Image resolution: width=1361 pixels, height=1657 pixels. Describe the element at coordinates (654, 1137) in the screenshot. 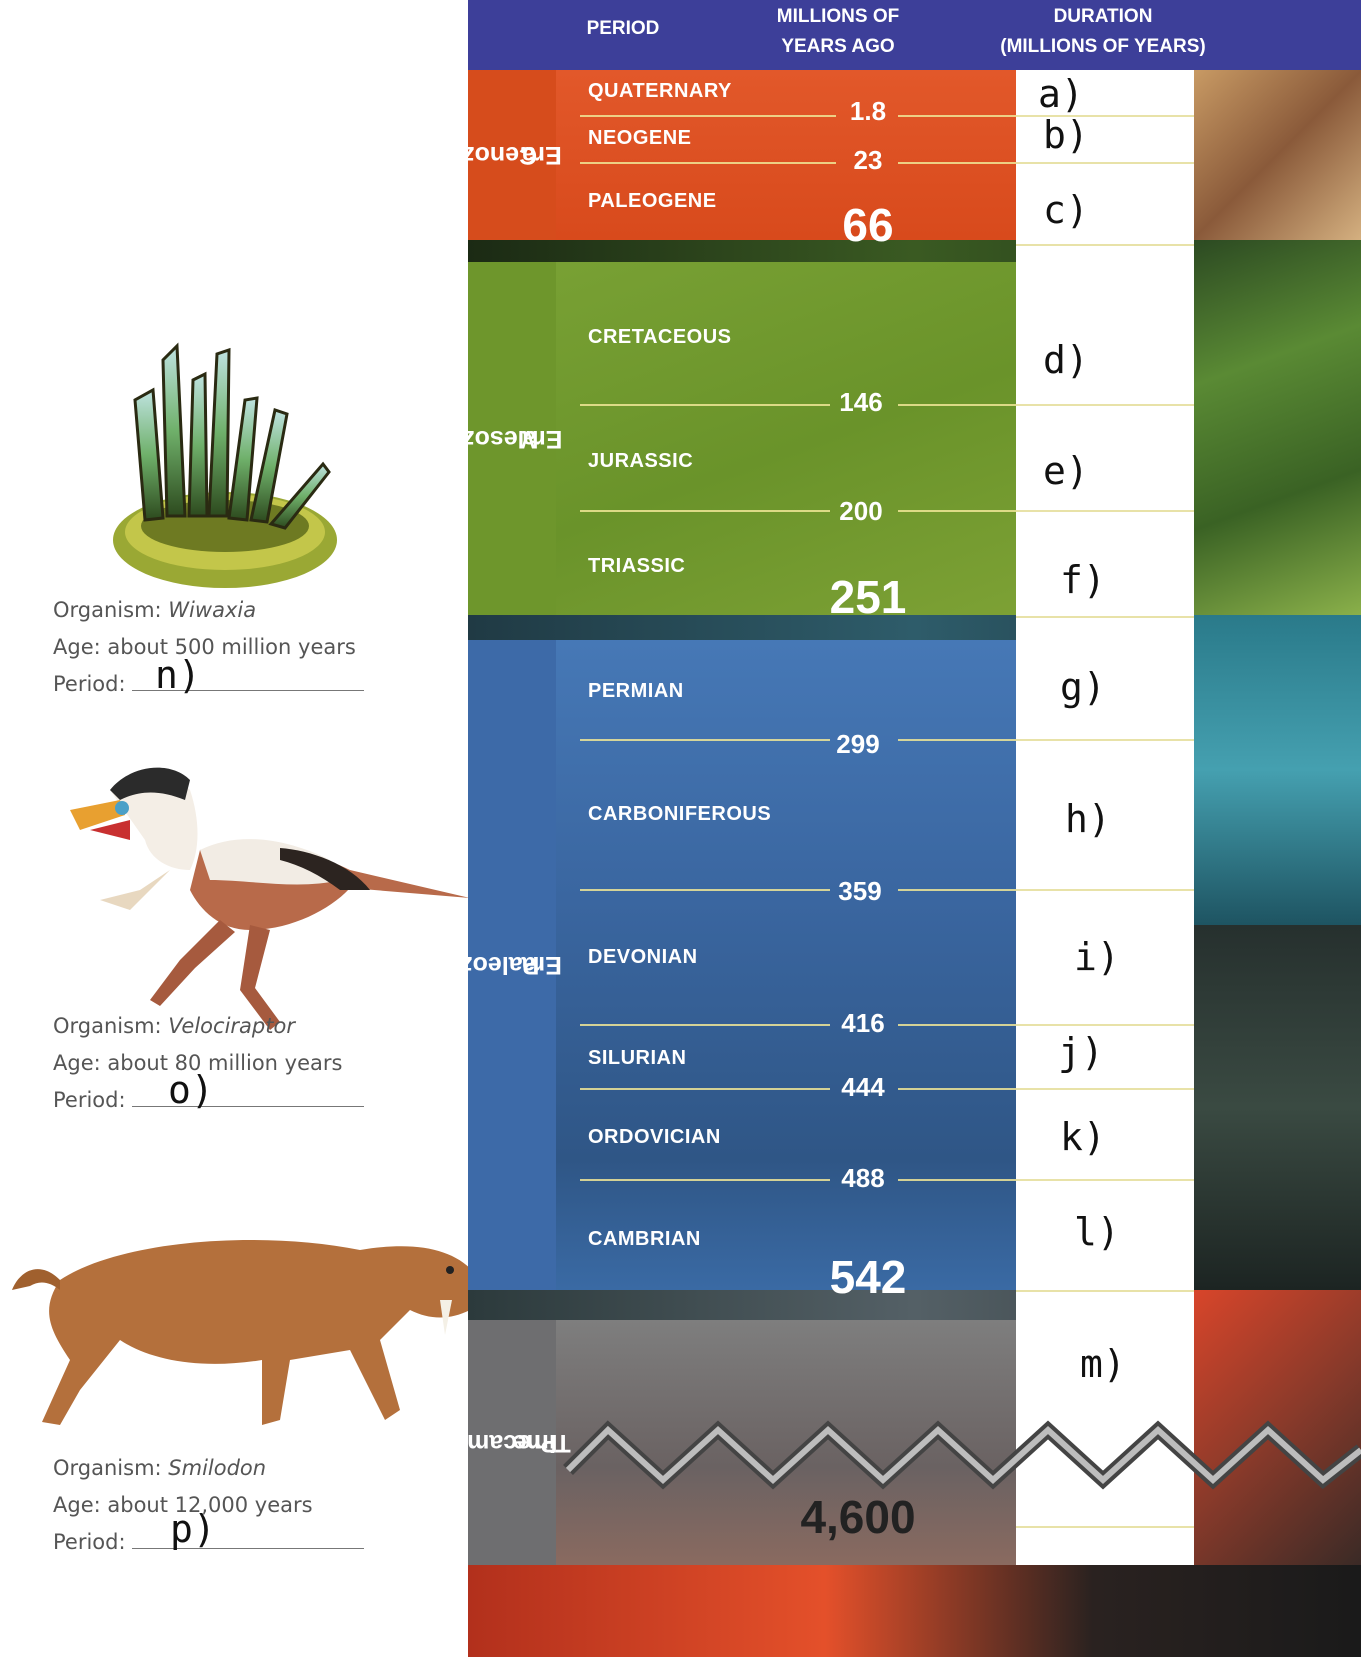

I see `period-name: ORDOVICIAN` at that location.